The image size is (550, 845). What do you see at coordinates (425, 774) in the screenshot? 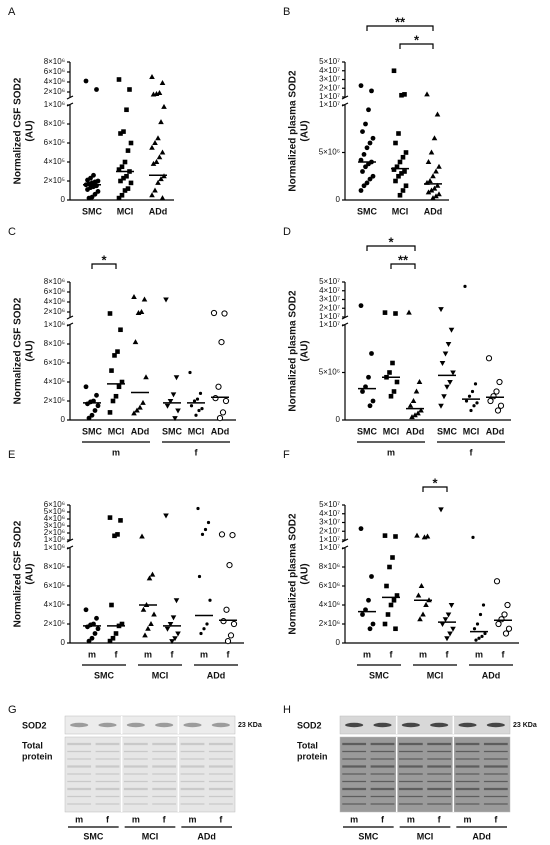
I see `total-protein-blot` at bounding box center [425, 774].